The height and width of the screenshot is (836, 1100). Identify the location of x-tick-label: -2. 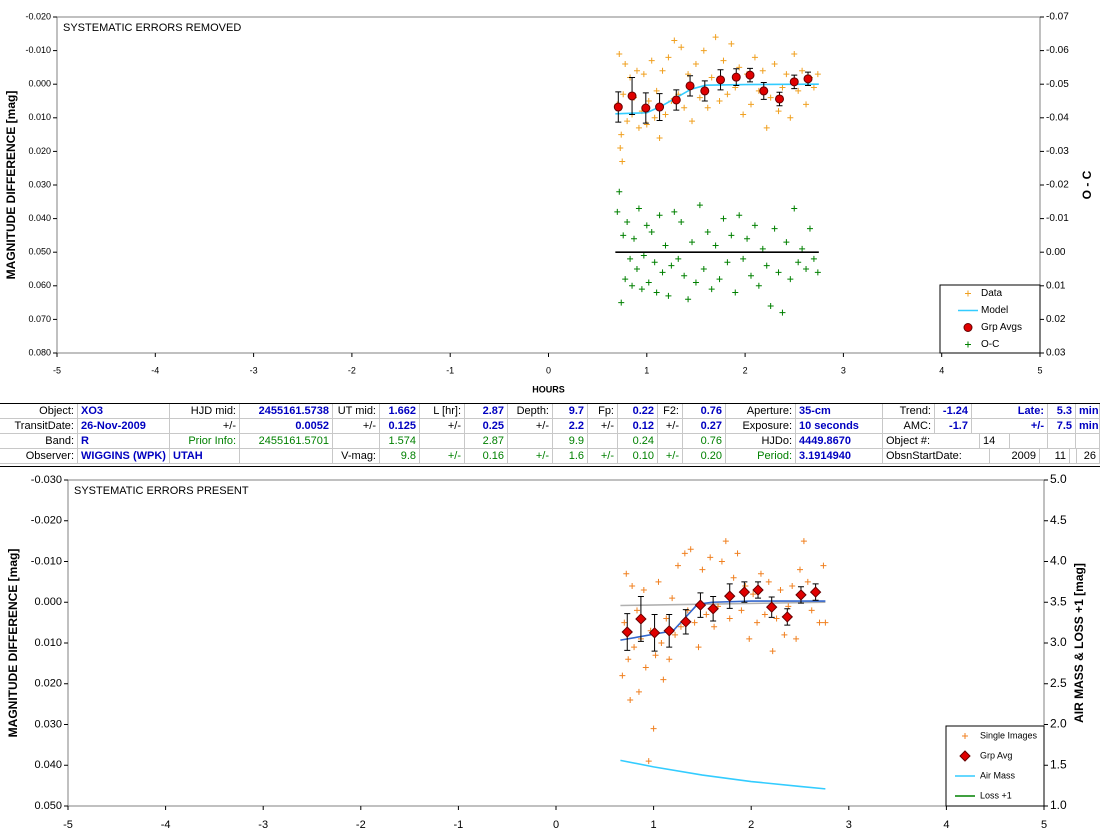
(361, 825).